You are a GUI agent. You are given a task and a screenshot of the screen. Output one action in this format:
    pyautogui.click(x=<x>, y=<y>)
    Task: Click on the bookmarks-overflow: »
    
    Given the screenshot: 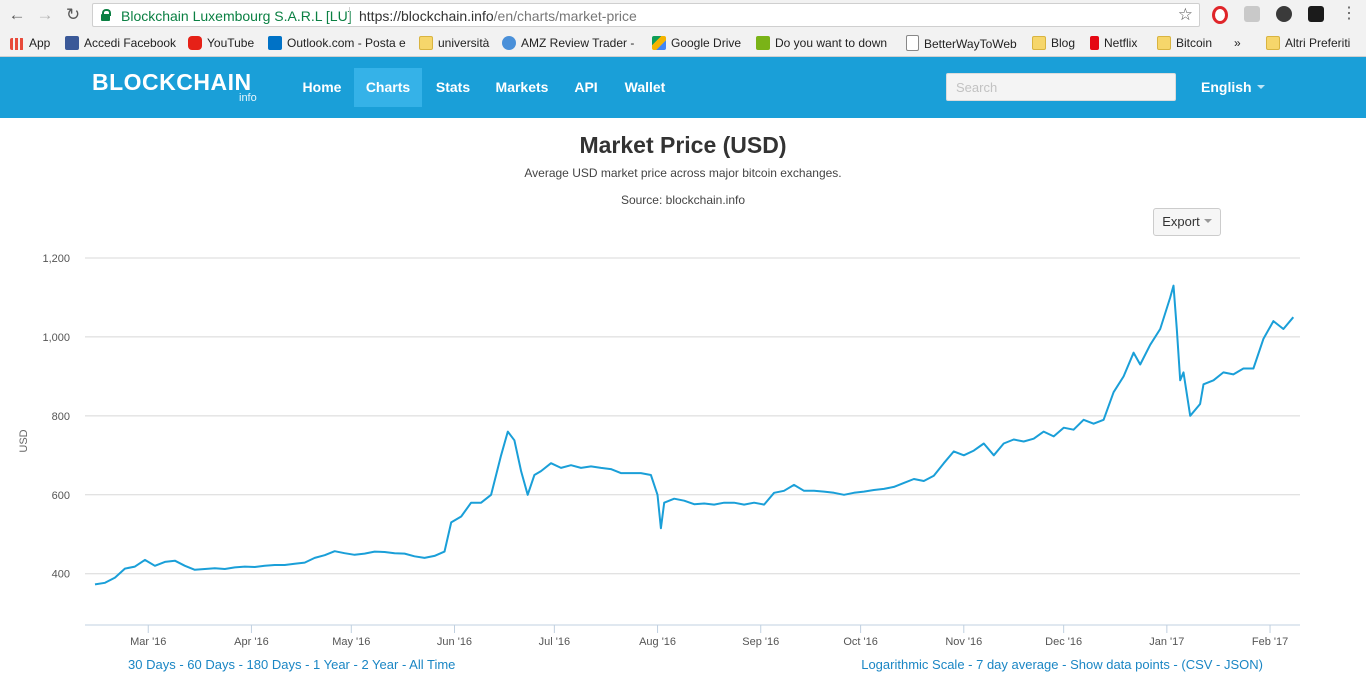 What is the action you would take?
    pyautogui.click(x=1237, y=44)
    